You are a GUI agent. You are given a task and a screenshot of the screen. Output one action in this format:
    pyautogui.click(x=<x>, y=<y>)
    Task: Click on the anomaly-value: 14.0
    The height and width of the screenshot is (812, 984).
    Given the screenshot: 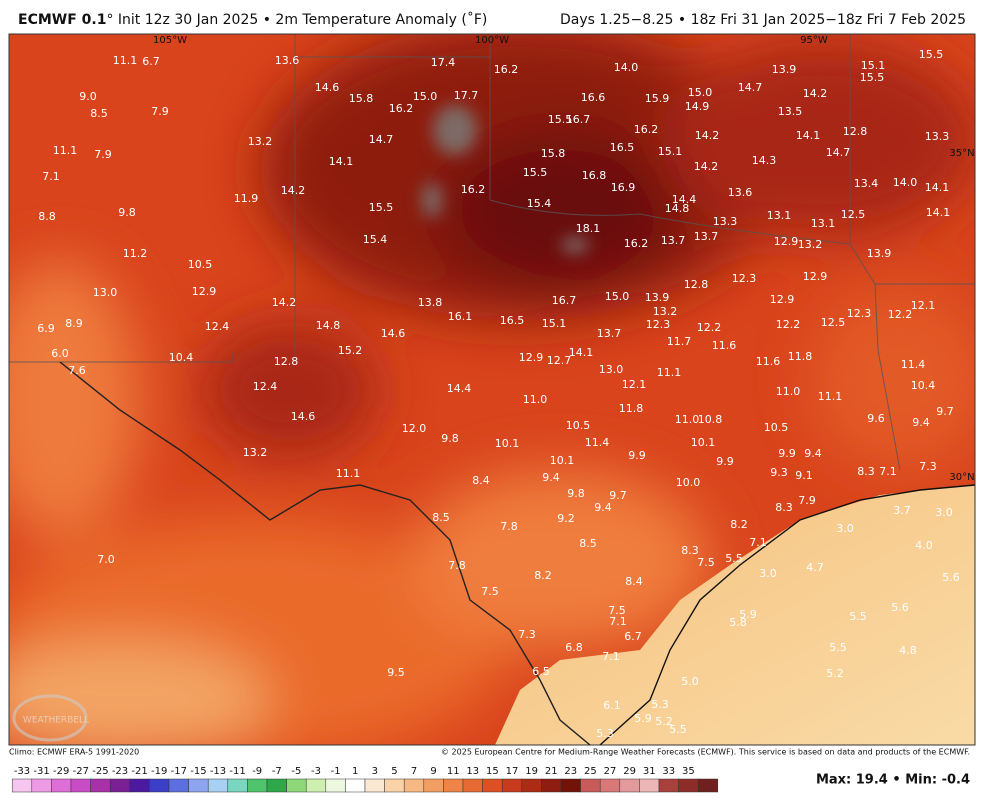 What is the action you would take?
    pyautogui.click(x=905, y=182)
    